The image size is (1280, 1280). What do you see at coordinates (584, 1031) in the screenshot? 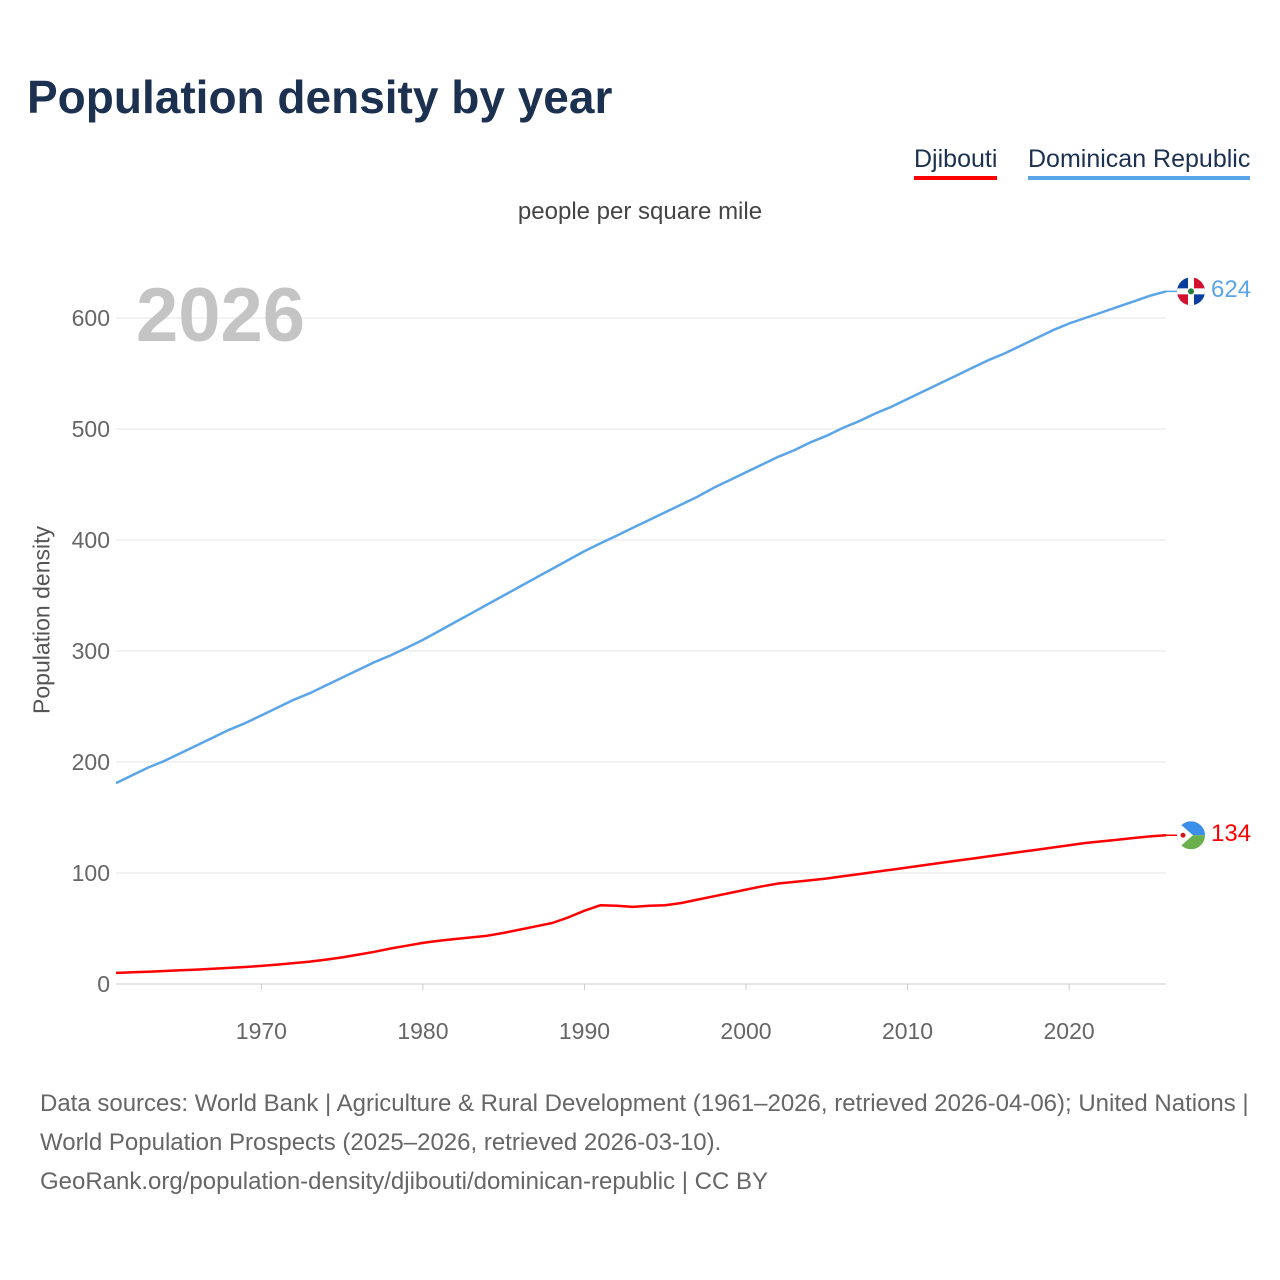
I see `x-tick-label: 1990` at bounding box center [584, 1031].